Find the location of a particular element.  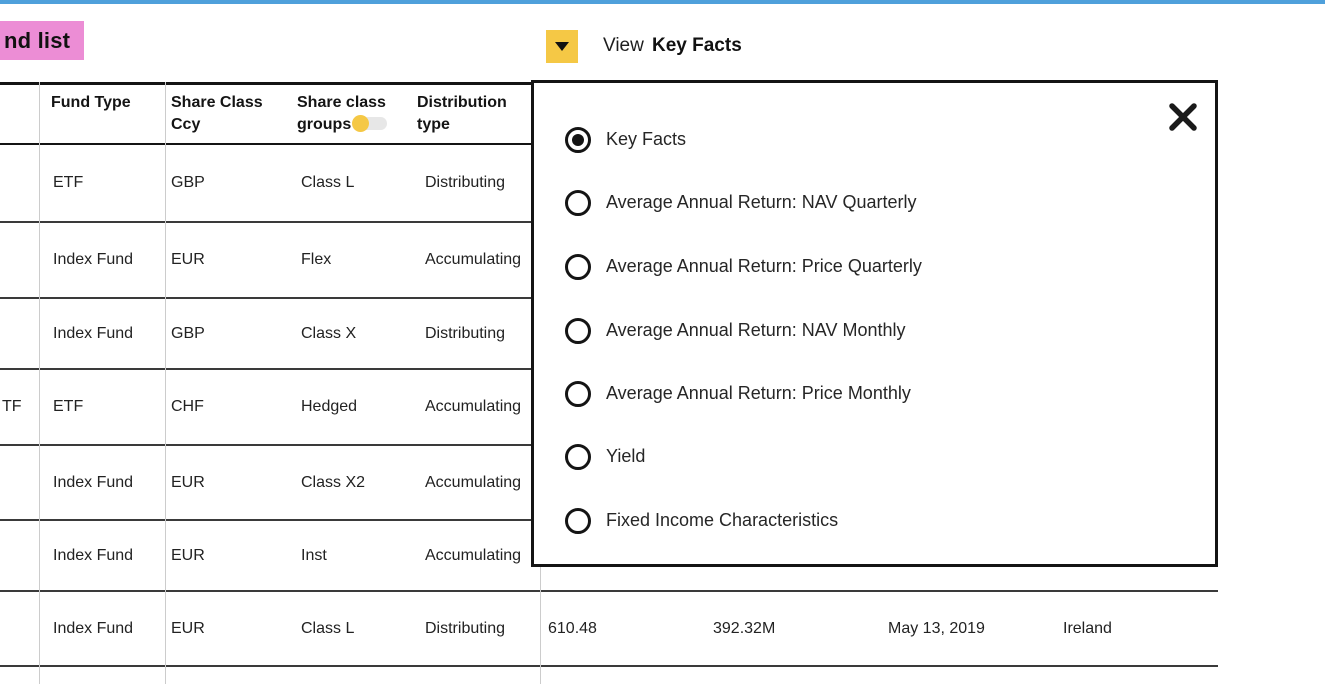

toggle-knob is located at coordinates (360, 123).